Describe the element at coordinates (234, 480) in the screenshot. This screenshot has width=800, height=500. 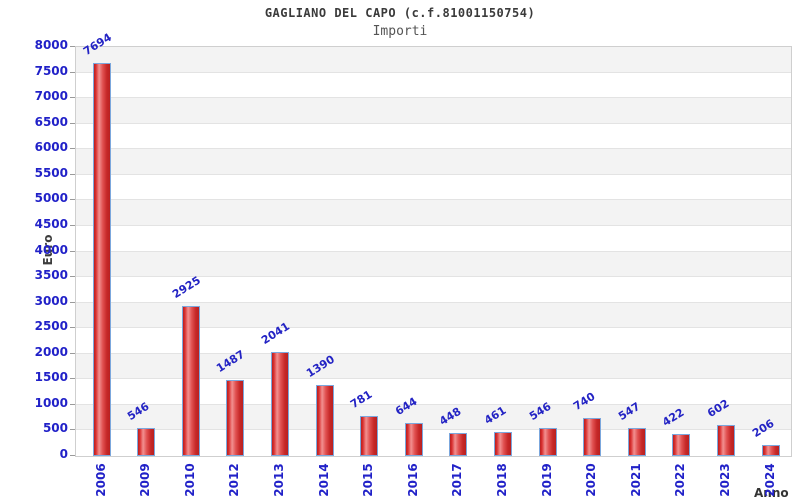
I see `x-tick-label: 2012` at that location.